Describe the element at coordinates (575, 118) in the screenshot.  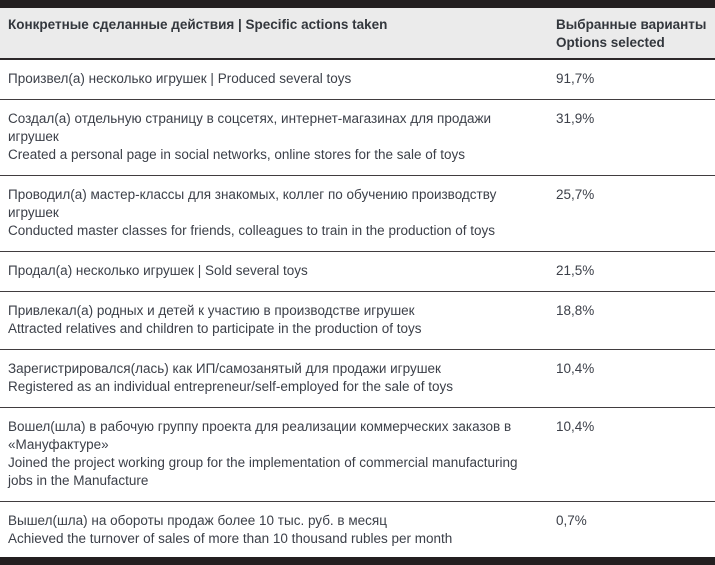
I see `percent-value: 31,9%` at that location.